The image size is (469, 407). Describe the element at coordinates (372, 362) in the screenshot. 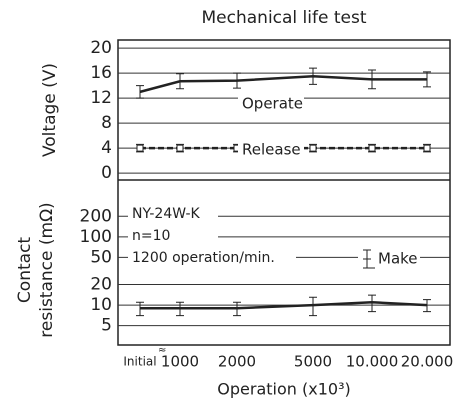

I see `x-tick-label: 10.000` at that location.